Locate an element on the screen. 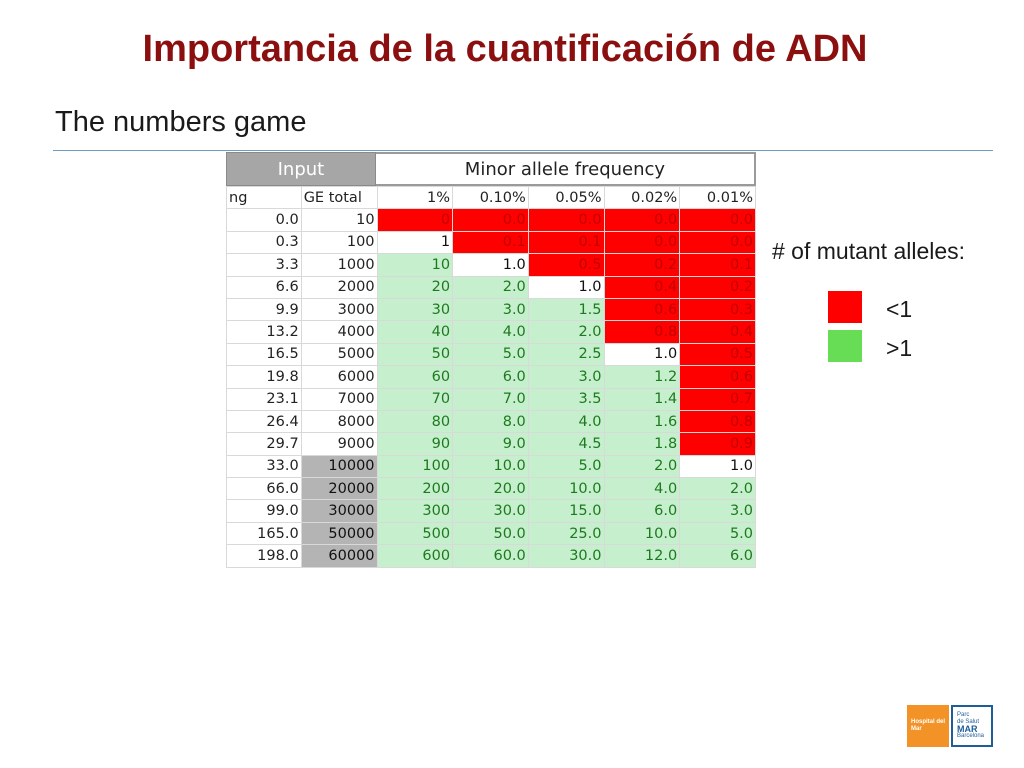  table-row: 33.0 10000 100 10.0 5.0 2.0 1.0 is located at coordinates (491, 466).